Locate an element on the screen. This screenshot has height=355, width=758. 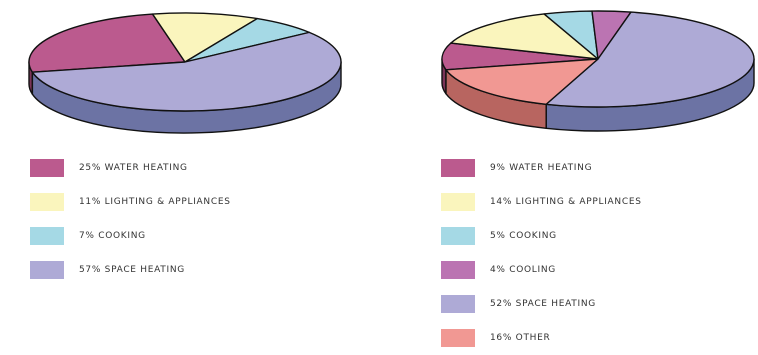
legend-item: 14% LIGHTING & APPLIANCES is located at coordinates (541, 202).